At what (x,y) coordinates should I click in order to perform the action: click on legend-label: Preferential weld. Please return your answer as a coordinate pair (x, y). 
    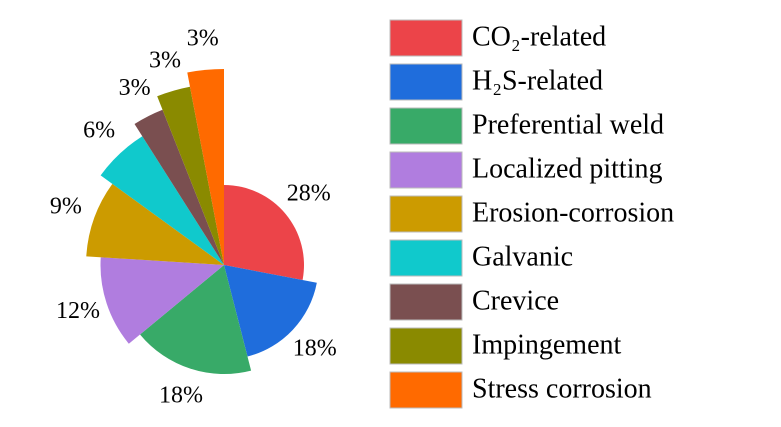
    Looking at the image, I should click on (568, 124).